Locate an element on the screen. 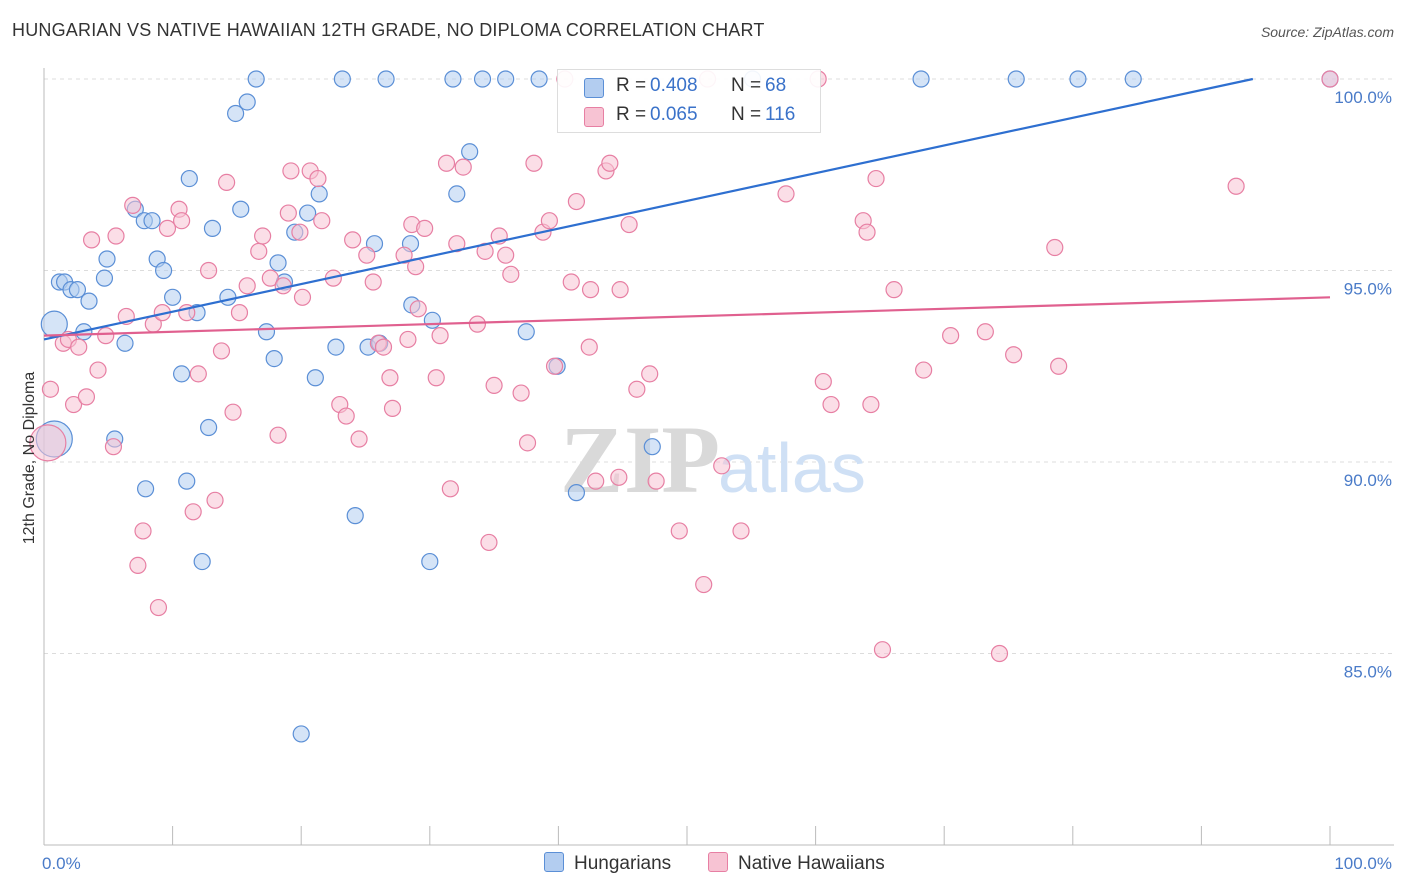  source-label: Source: ZipAtlas.com is located at coordinates (1327, 32).